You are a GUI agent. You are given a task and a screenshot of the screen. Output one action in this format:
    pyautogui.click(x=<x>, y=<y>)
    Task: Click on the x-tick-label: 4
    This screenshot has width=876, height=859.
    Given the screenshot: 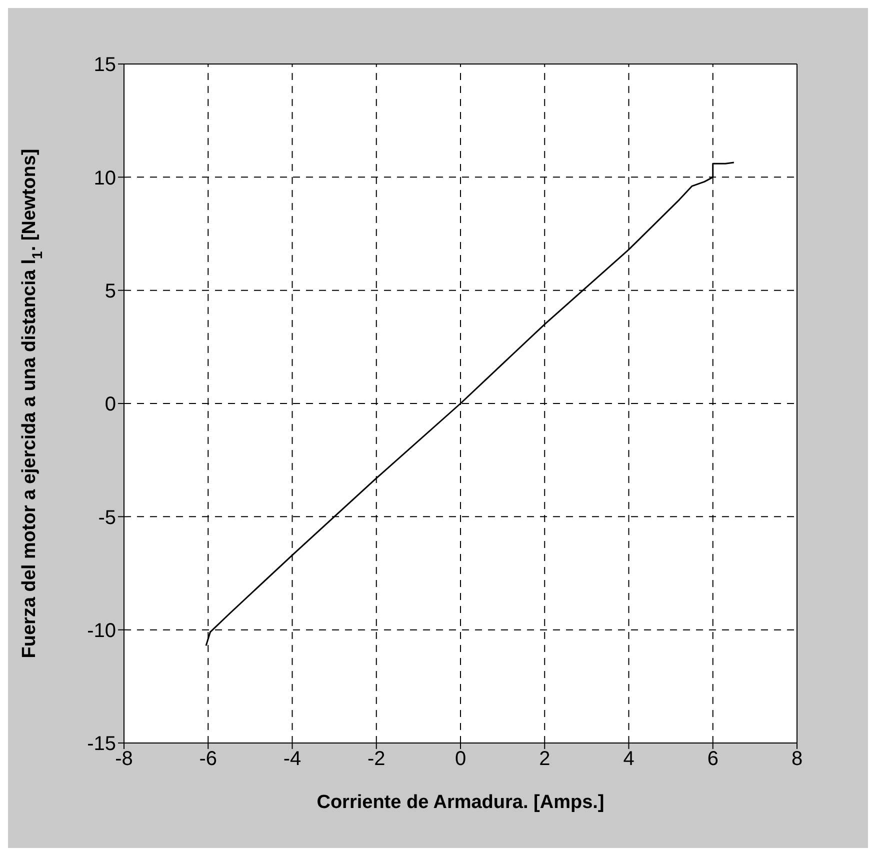 What is the action you would take?
    pyautogui.click(x=628, y=759)
    